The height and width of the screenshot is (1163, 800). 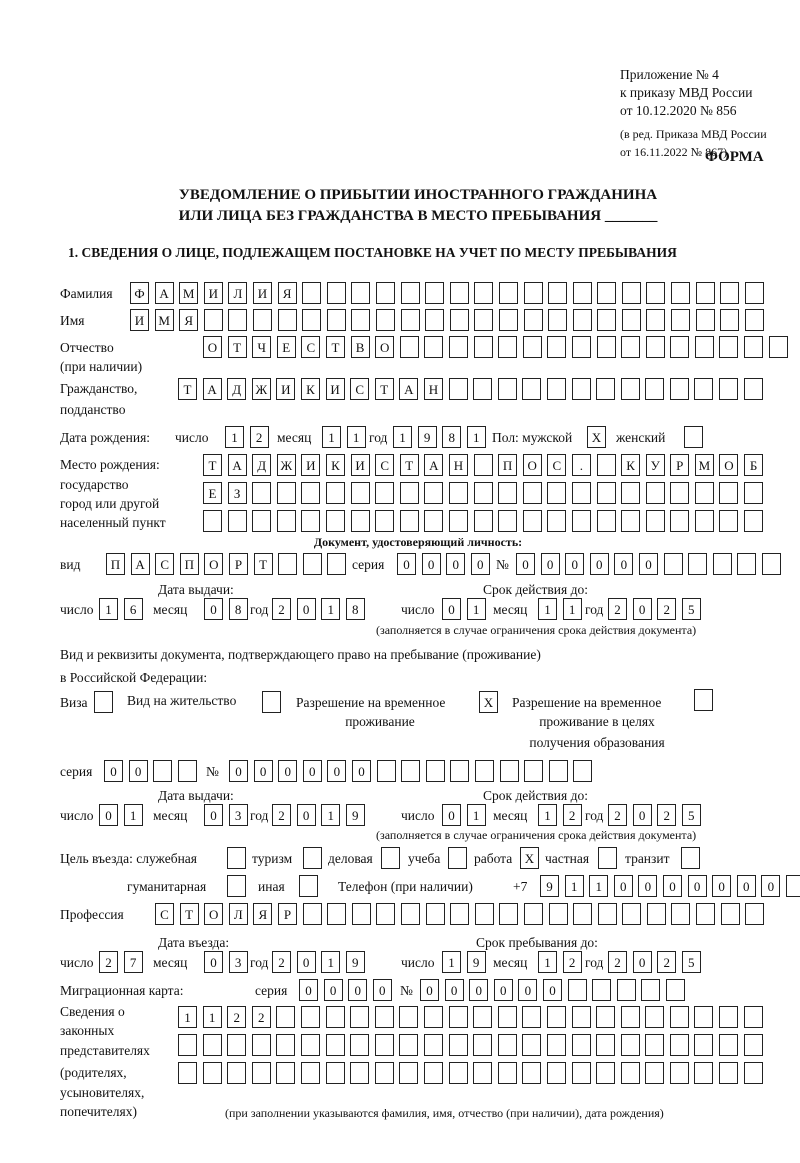 What do you see at coordinates (261, 389) in the screenshot?
I see `char-box: Ж` at bounding box center [261, 389].